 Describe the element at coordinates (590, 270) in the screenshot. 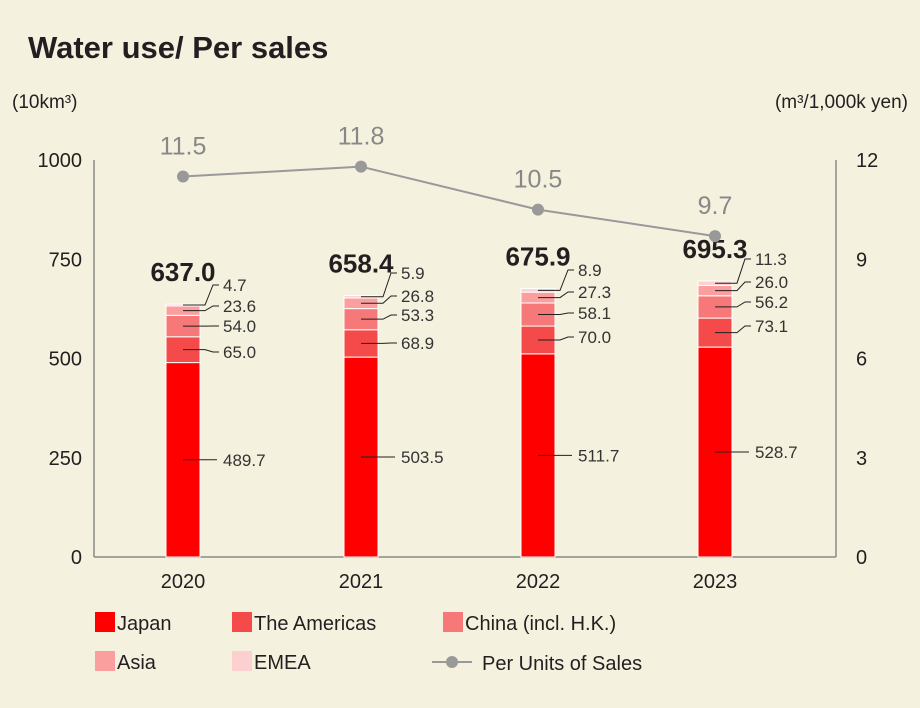

I see `segment-label: 8.9` at that location.